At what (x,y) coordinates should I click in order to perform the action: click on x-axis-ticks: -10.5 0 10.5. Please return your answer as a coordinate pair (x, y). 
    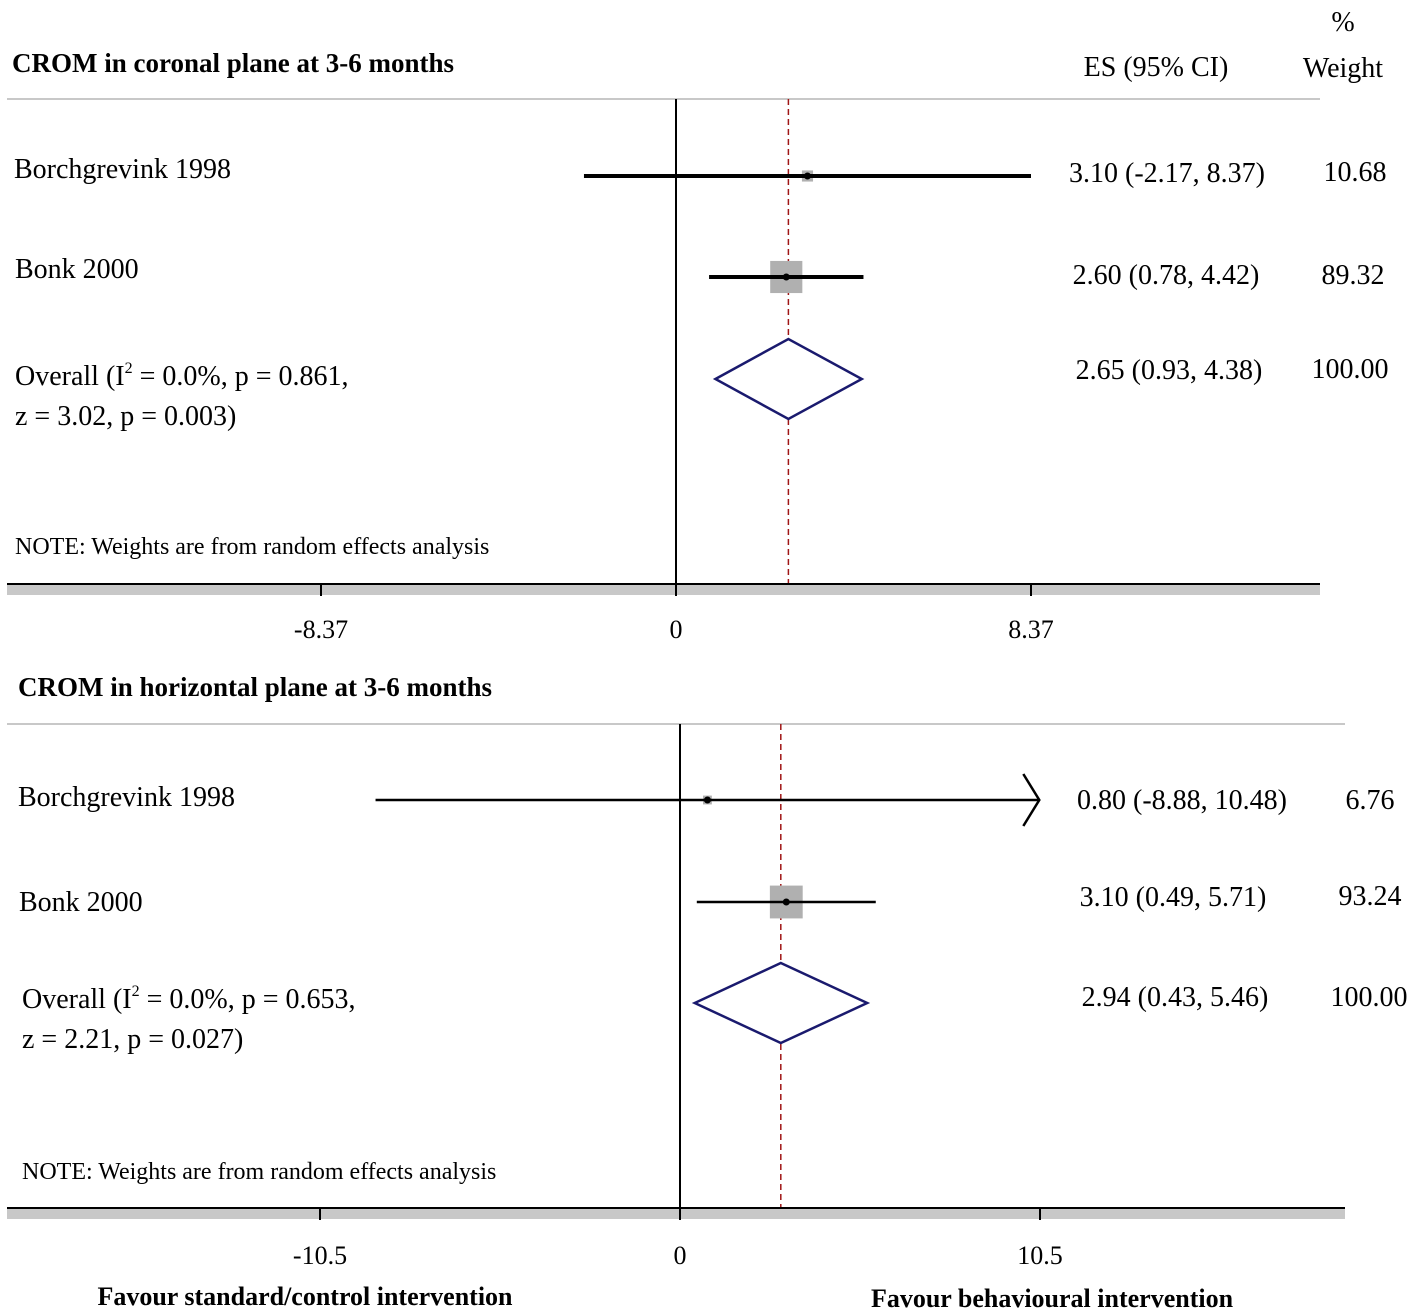
    Looking at the image, I should click on (678, 1239).